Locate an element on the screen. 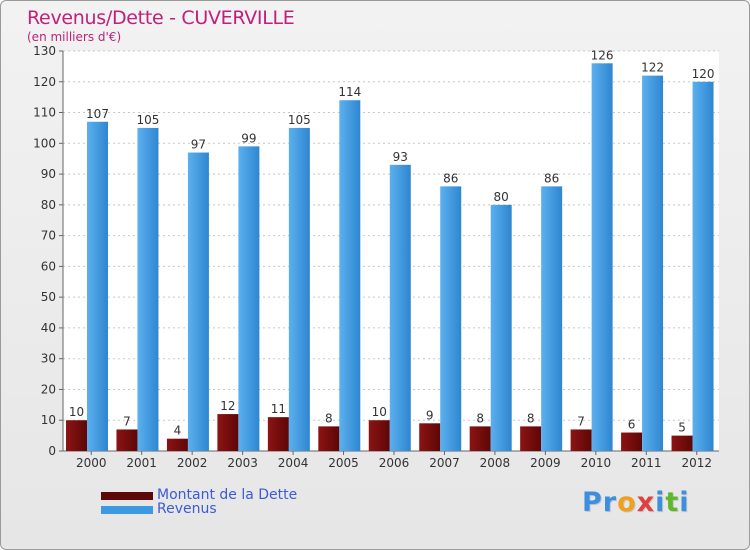 The height and width of the screenshot is (550, 750). x-tick-label: 2002 is located at coordinates (192, 463).